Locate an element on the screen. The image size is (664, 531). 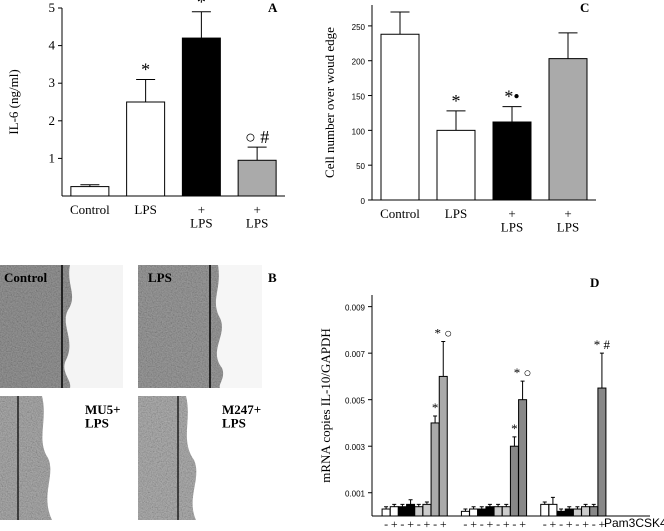
image-label: Control is located at coordinates (25, 277).